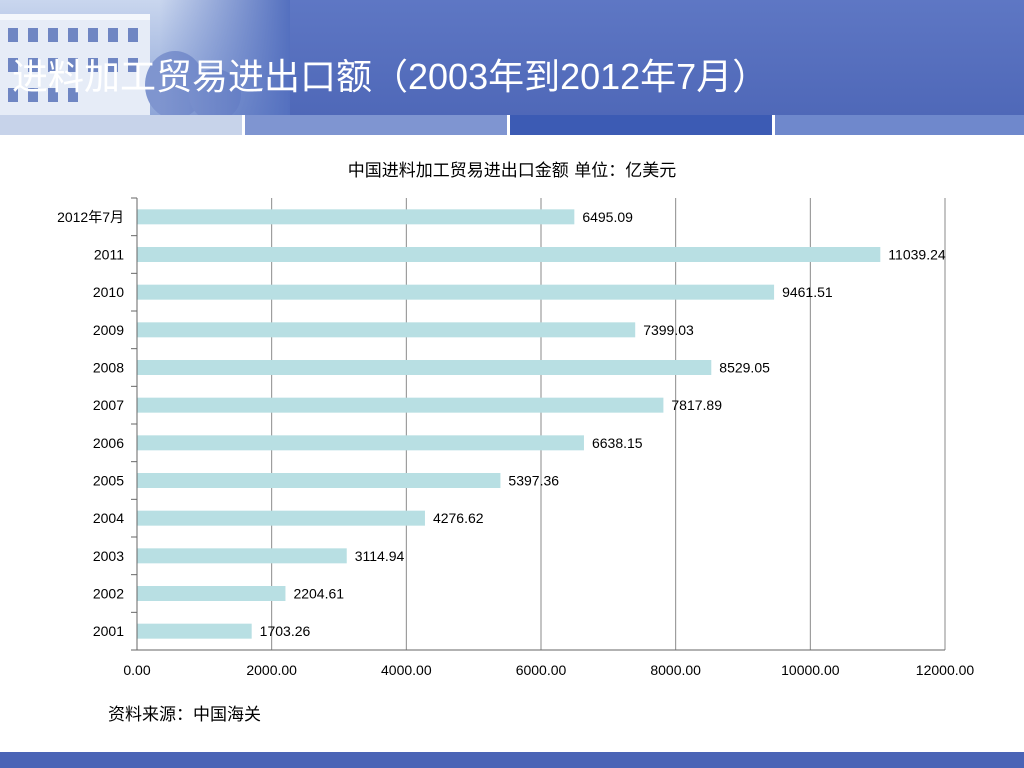 Image resolution: width=1024 pixels, height=768 pixels. I want to click on slide-title: 进料加工贸易进出口额（2003年到2012年7月）, so click(390, 76).